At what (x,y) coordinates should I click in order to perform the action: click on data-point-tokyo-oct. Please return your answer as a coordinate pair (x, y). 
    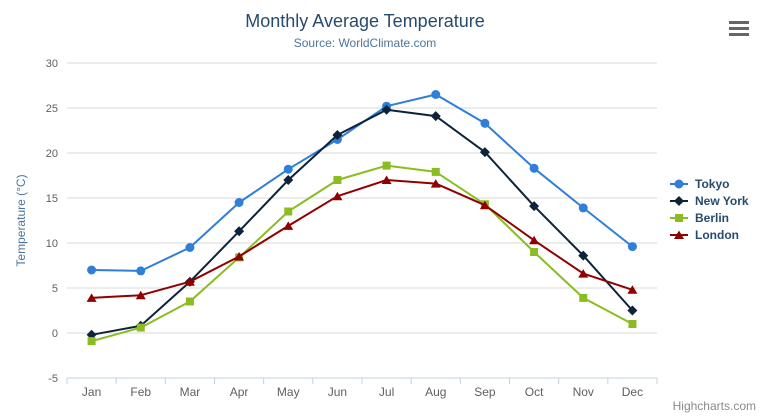
    Looking at the image, I should click on (534, 168).